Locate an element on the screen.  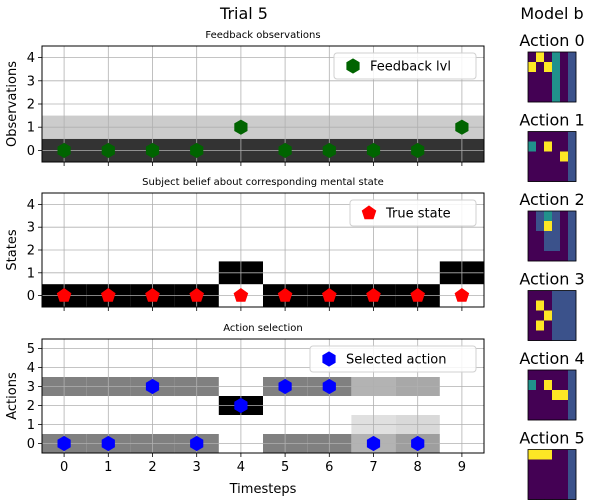
tick-label-y: 3 is located at coordinates (31, 387).